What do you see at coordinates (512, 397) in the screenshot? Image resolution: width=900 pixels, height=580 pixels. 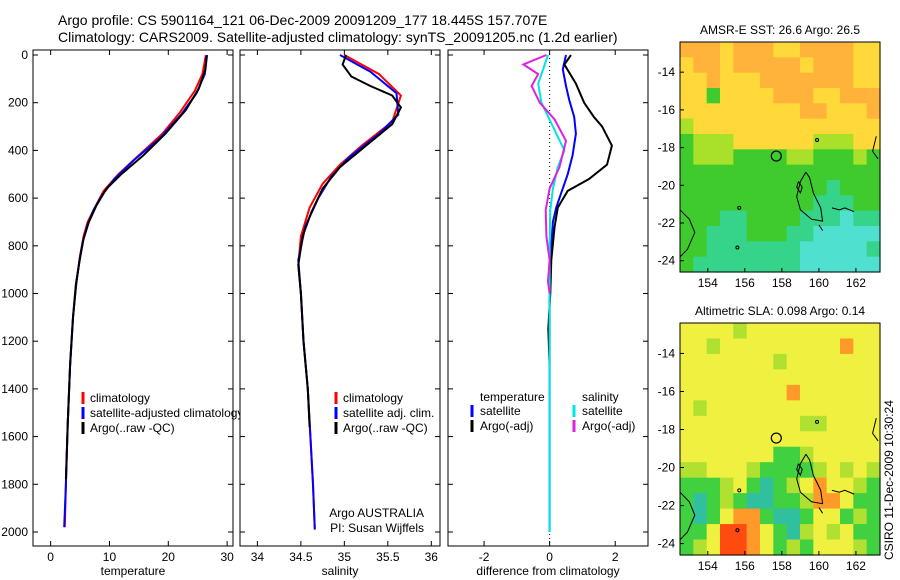 I see `legend-title-temperature: temperature` at bounding box center [512, 397].